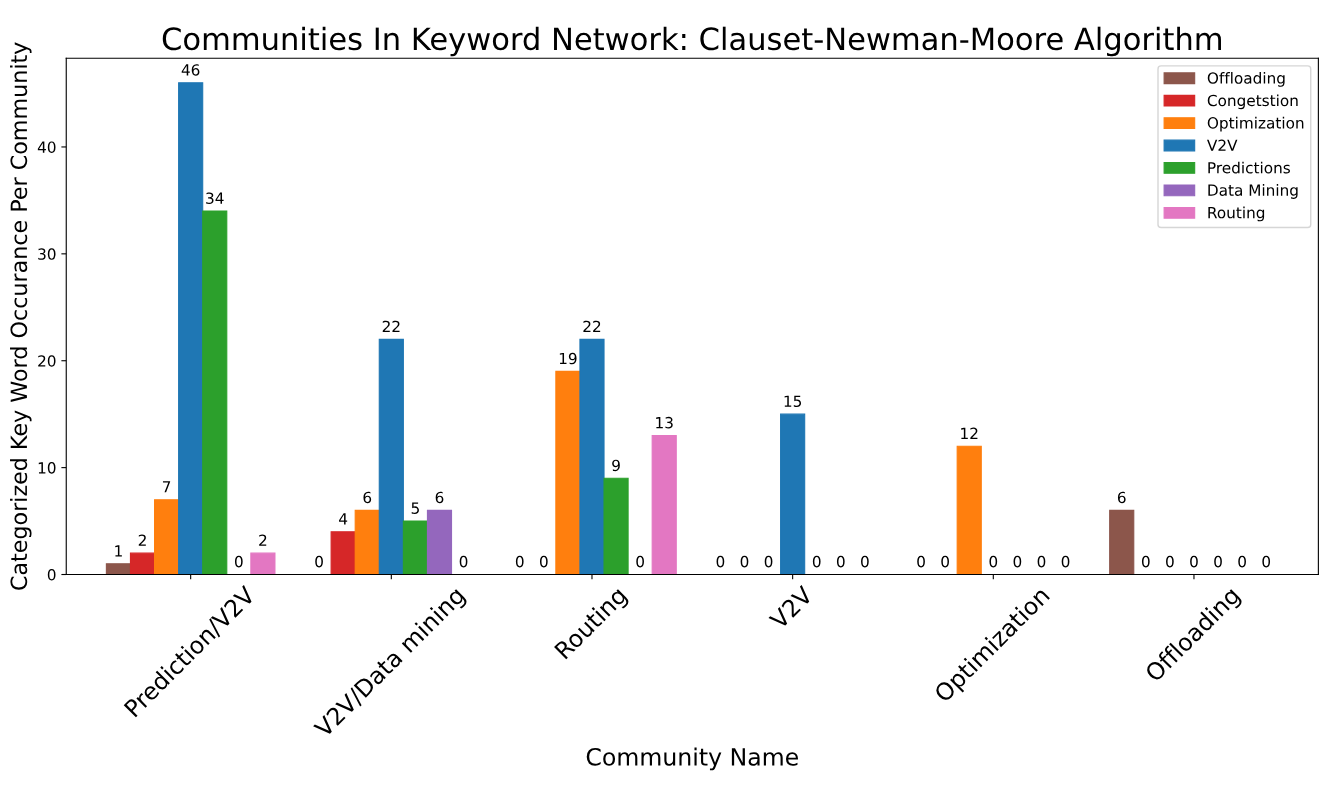 The image size is (1325, 787). What do you see at coordinates (691, 41) in the screenshot?
I see `chart-title: Communities In Keyword Network: Clauset-Newman-Moore Algorithm` at bounding box center [691, 41].